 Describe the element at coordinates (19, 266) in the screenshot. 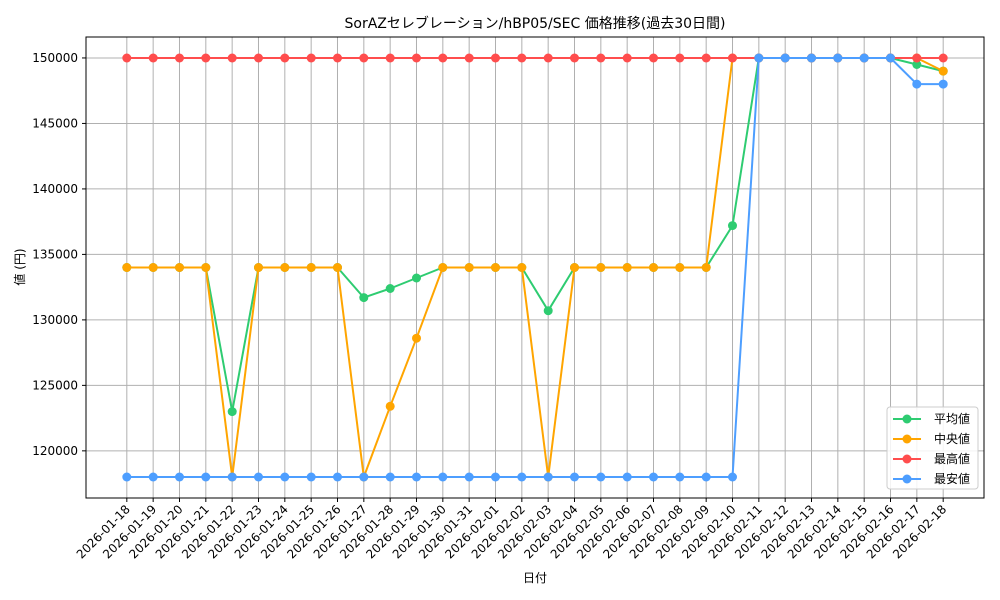

I see `y-axis-title: 値 (円)` at that location.